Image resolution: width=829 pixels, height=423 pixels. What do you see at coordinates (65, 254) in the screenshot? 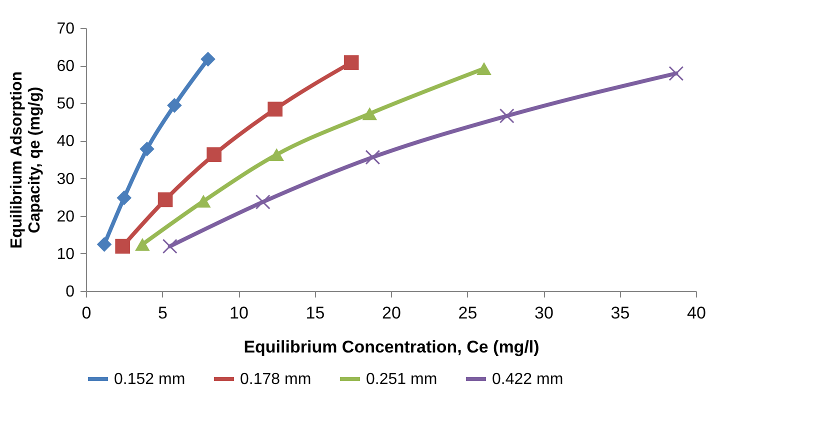
I see `y-tick-label: 10` at bounding box center [65, 254].